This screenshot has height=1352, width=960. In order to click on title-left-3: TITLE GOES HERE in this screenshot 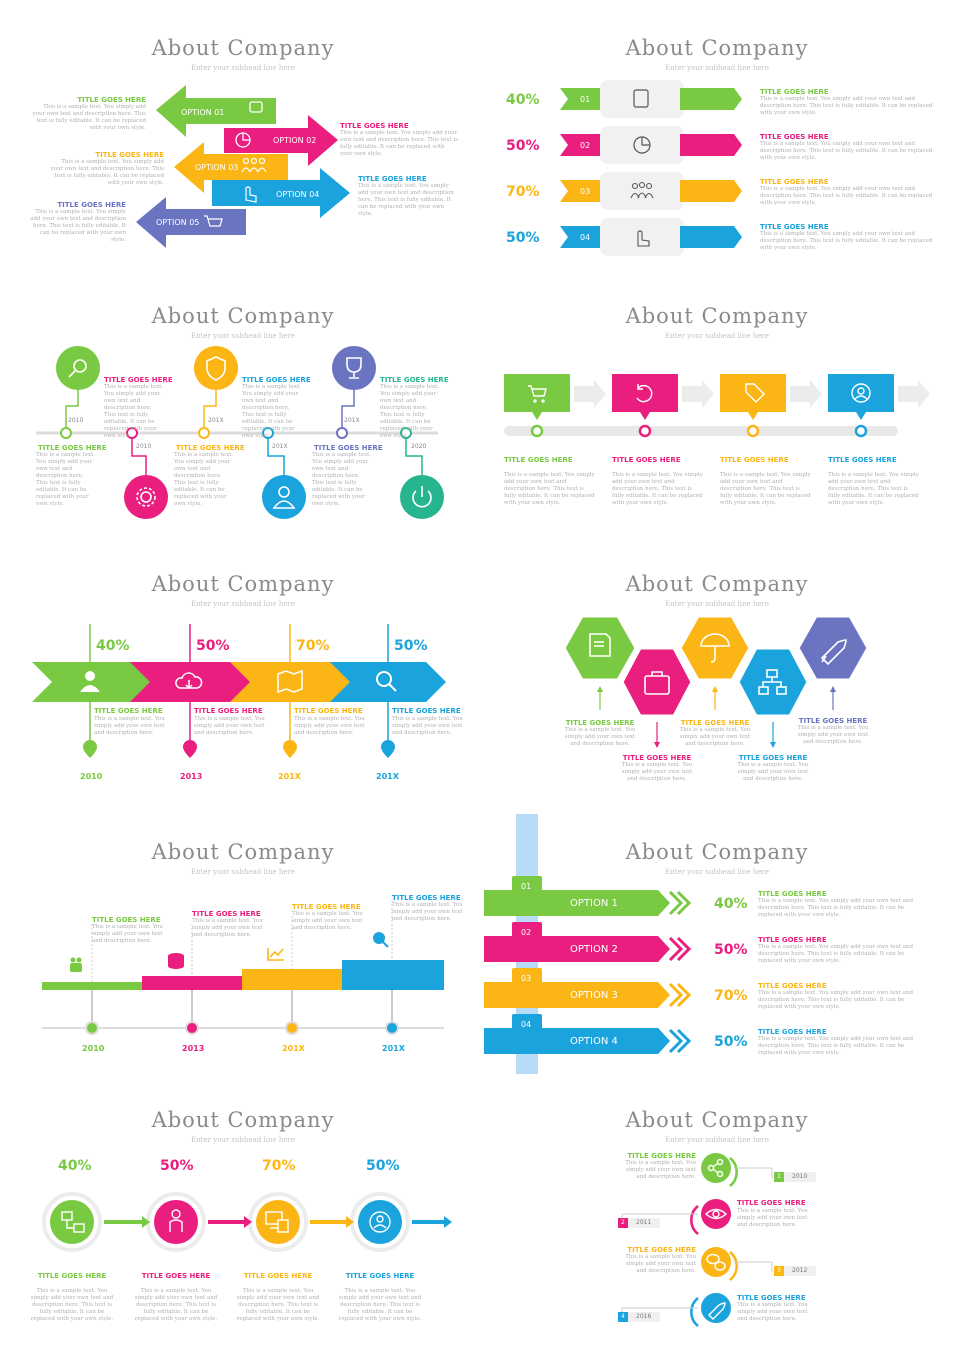, I will do `click(91, 205)`.